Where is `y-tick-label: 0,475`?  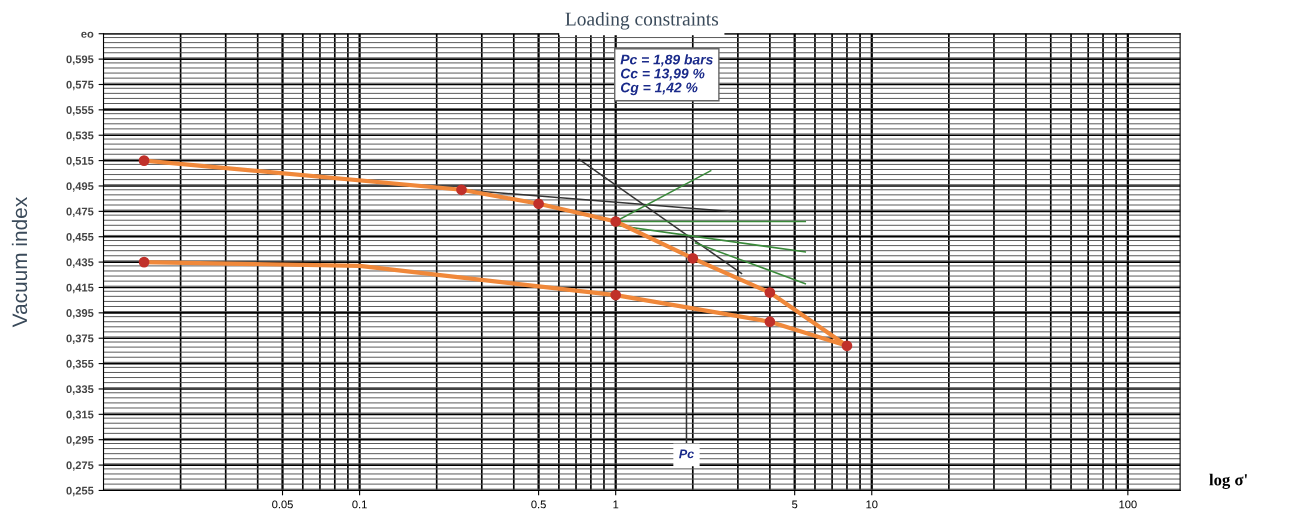 y-tick-label: 0,475 is located at coordinates (80, 212).